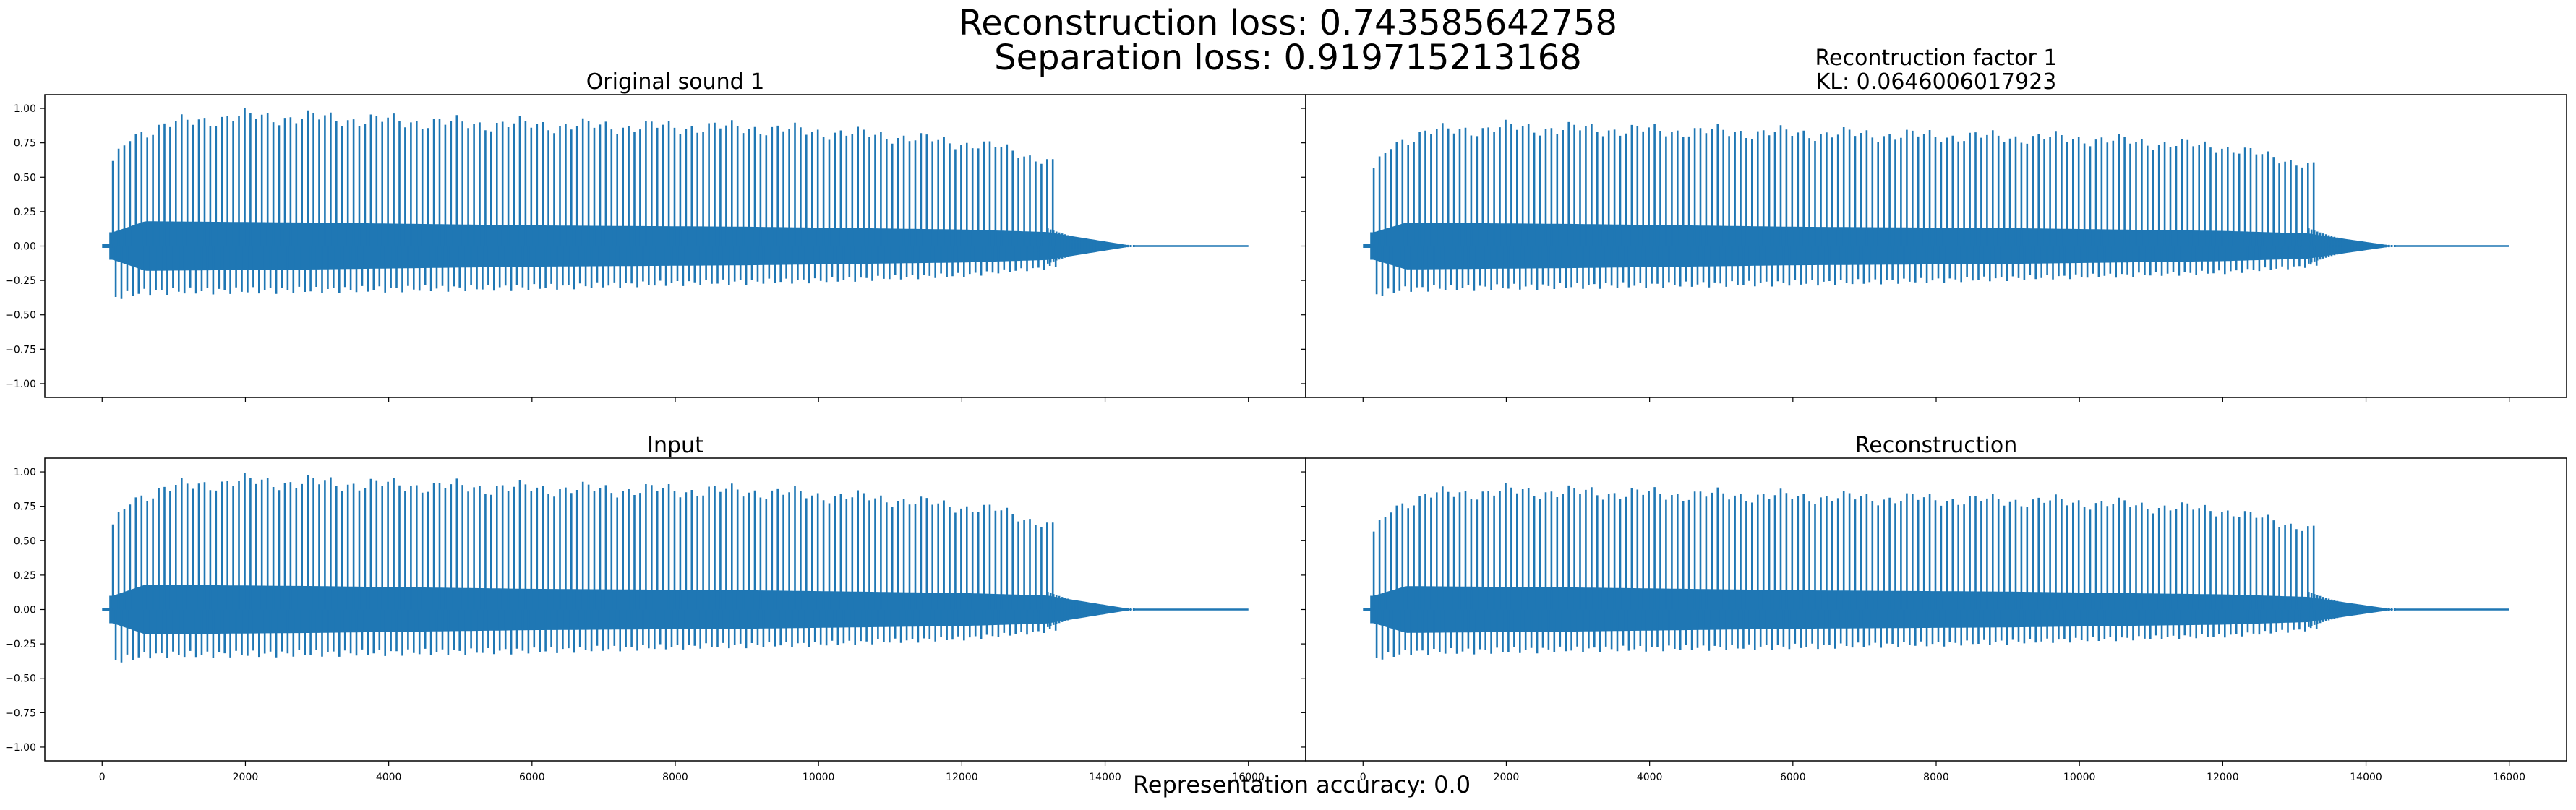 This screenshot has width=2576, height=810. I want to click on subplot-title: Recontruction factor 1, so click(1936, 58).